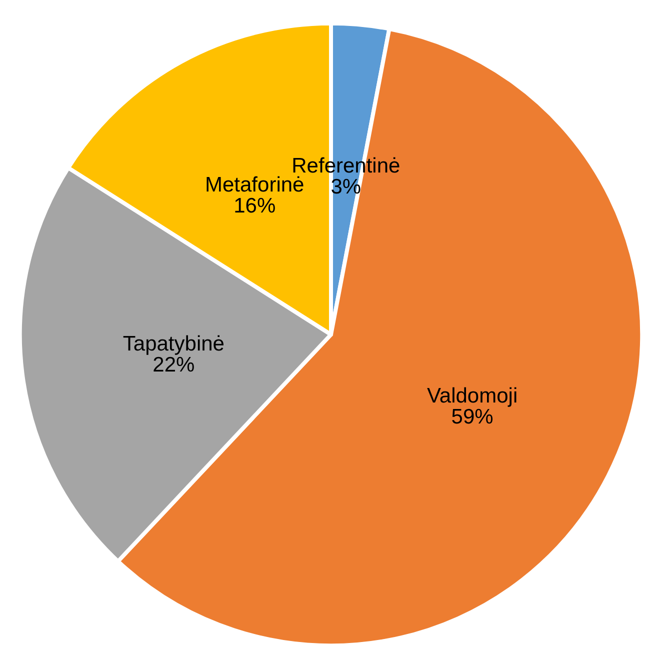 The image size is (662, 669). I want to click on data-label: 59%, so click(472, 416).